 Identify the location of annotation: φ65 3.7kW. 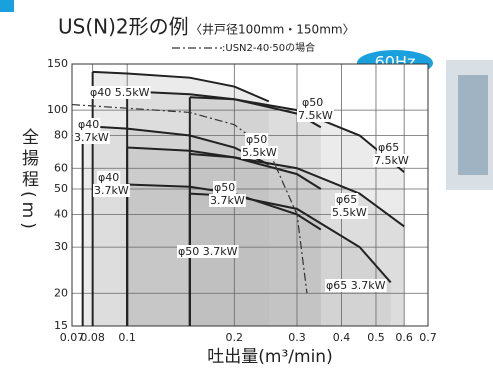
(356, 285).